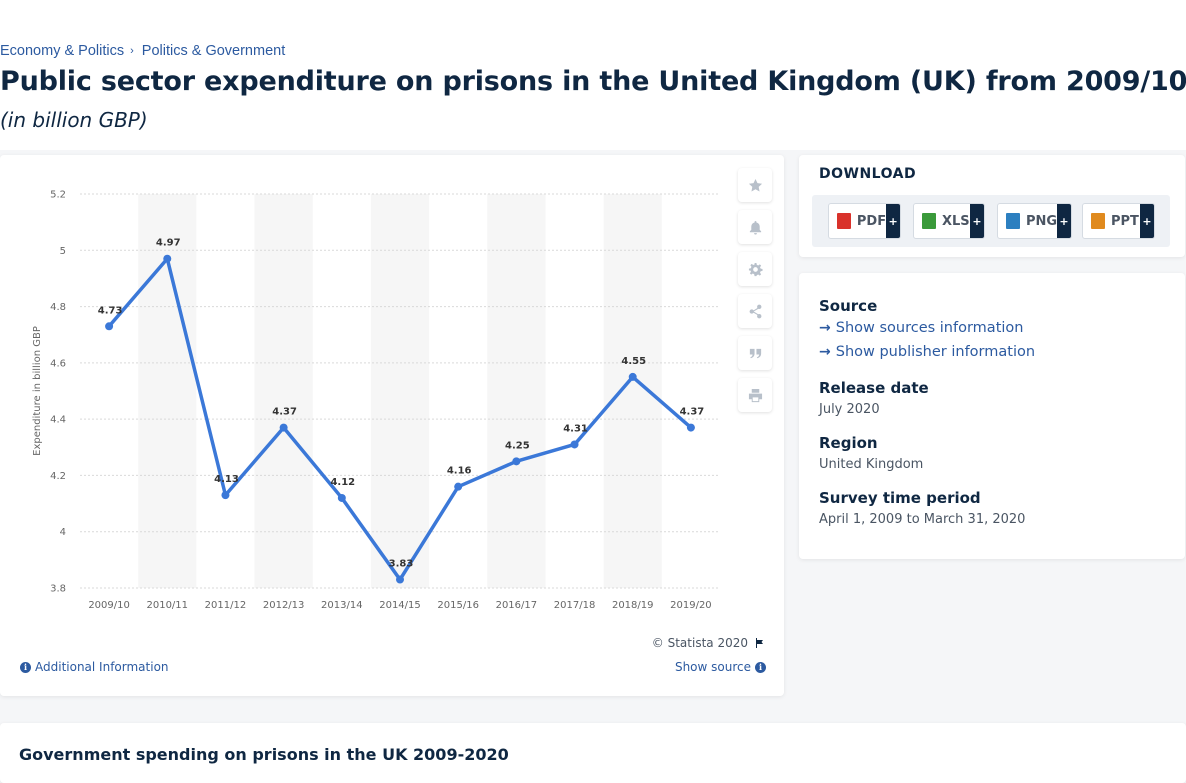 The image size is (1186, 783). I want to click on xls-file-icon, so click(929, 221).